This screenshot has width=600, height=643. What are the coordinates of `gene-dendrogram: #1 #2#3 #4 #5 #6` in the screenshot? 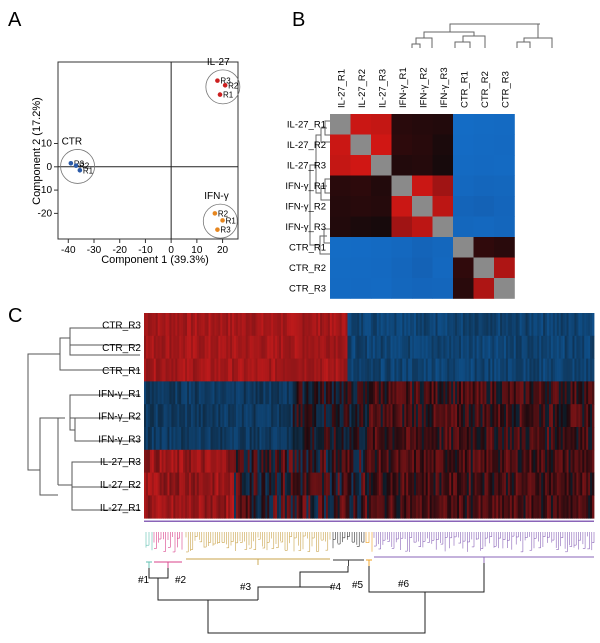 It's located at (366, 583).